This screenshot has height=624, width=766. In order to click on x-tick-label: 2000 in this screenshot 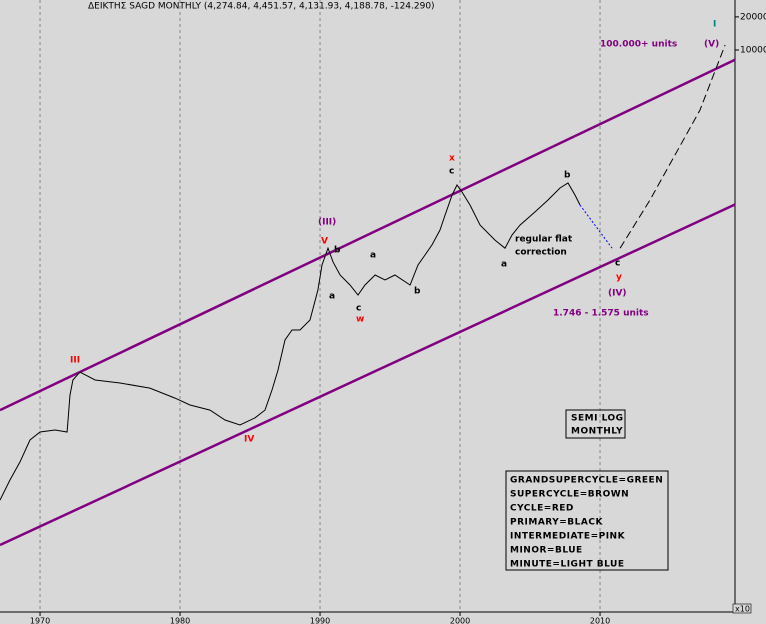, I will do `click(460, 620)`.